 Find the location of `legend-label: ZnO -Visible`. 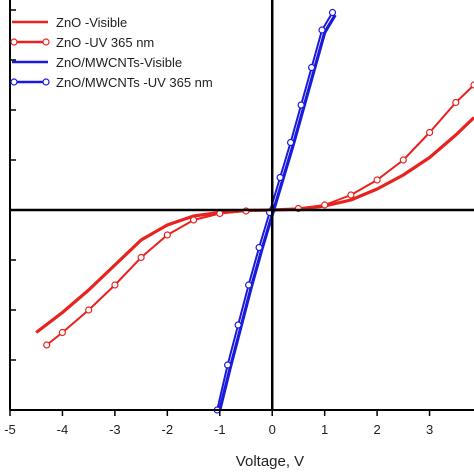

legend-label: ZnO -Visible is located at coordinates (91, 22).